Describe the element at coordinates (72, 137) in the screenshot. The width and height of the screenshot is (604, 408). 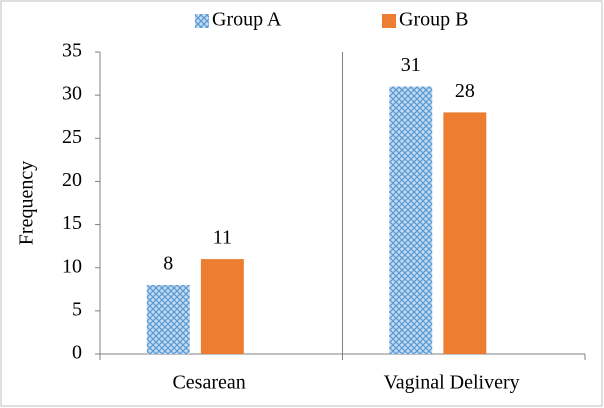
I see `y-tick-label: 25` at that location.